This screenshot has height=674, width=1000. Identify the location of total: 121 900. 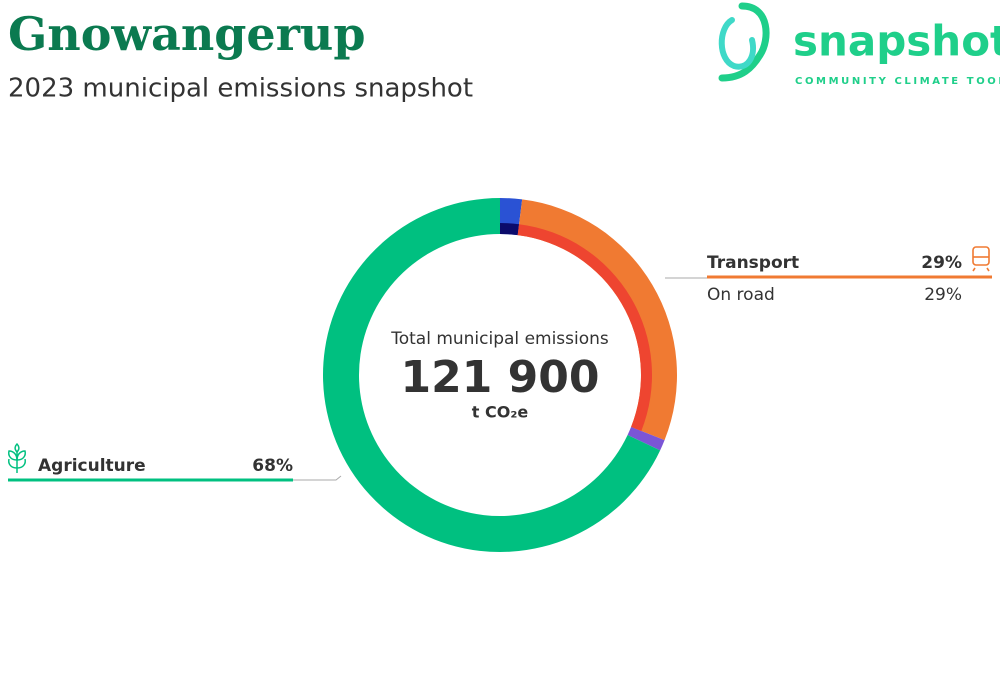
(499, 377).